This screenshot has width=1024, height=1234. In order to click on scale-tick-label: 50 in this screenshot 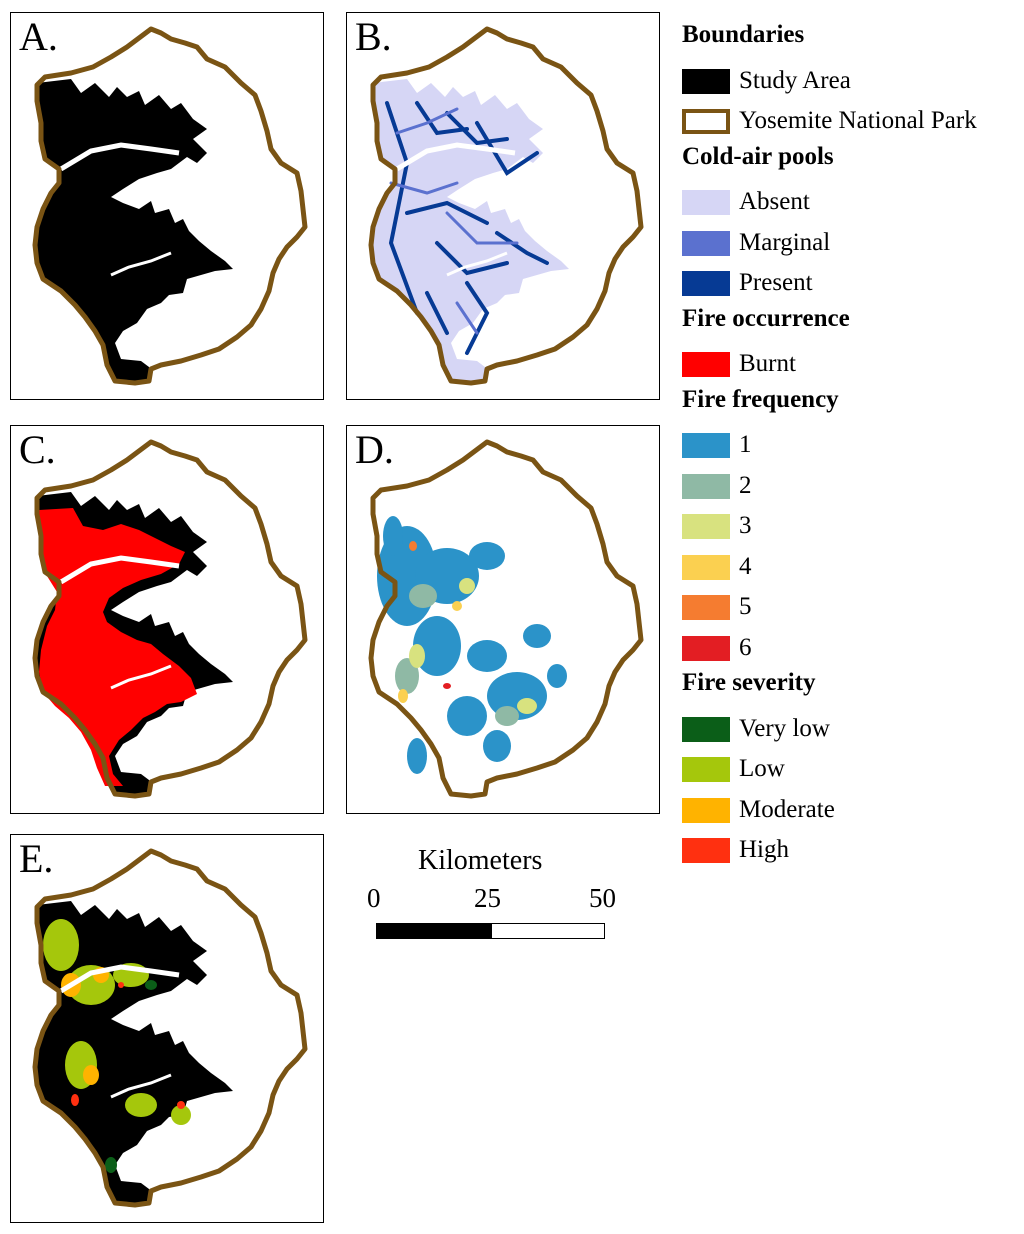, I will do `click(602, 898)`.